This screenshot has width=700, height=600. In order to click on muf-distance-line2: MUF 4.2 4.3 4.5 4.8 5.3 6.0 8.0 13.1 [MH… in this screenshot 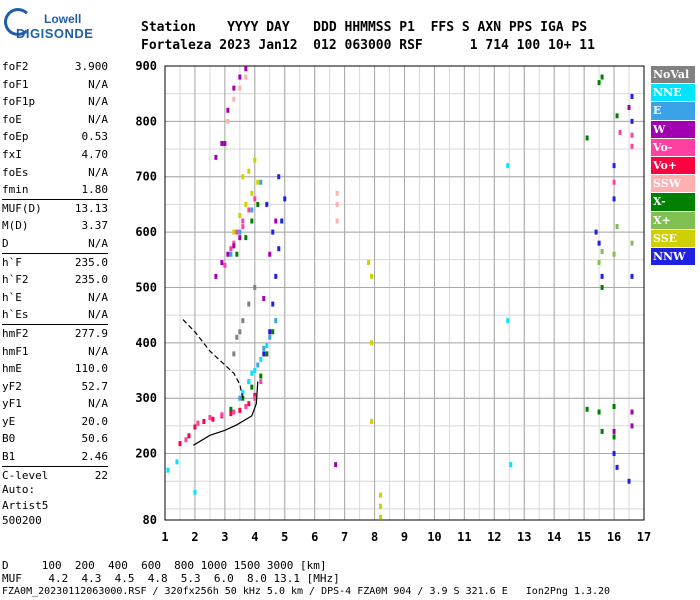, I will do `click(171, 578)`.